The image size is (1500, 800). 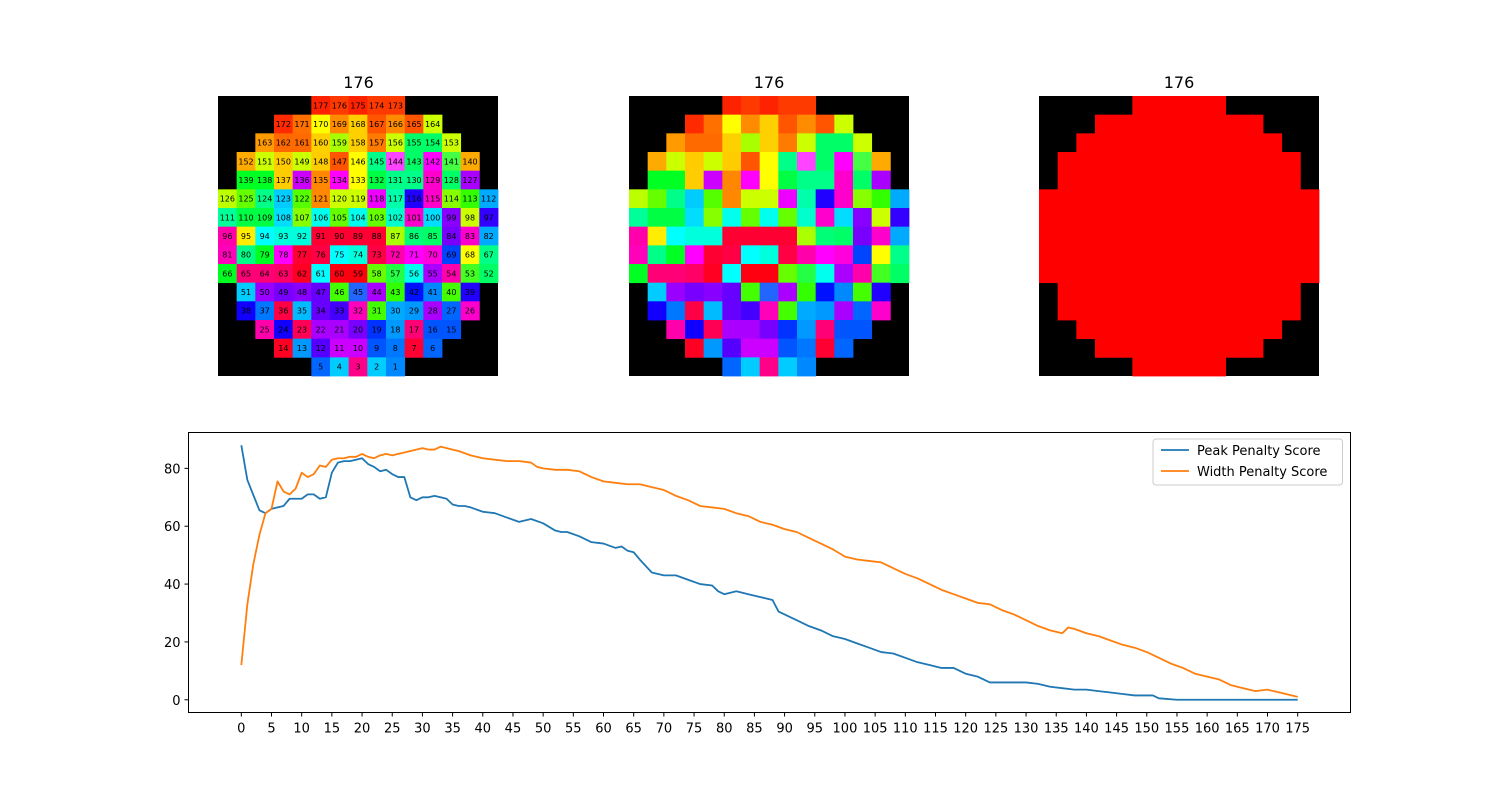 I want to click on heatmap-cell-label: 161, so click(x=301, y=143).